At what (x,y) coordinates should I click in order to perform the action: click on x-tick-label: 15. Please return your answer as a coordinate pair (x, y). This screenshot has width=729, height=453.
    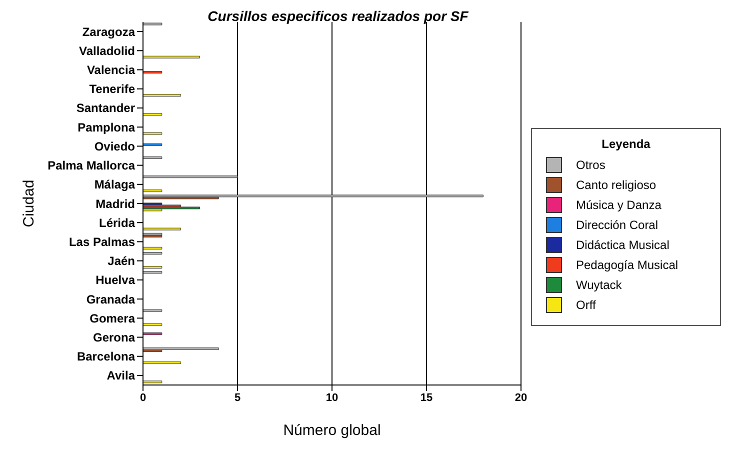
    Looking at the image, I should click on (426, 398).